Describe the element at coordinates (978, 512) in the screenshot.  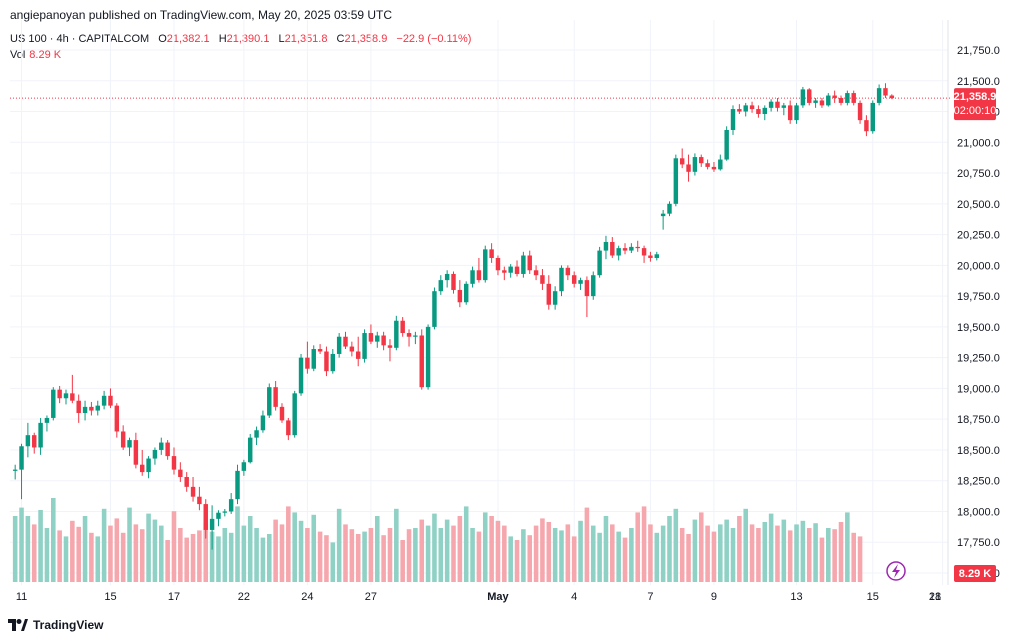
I see `price-tick-label: 18,000.0` at that location.